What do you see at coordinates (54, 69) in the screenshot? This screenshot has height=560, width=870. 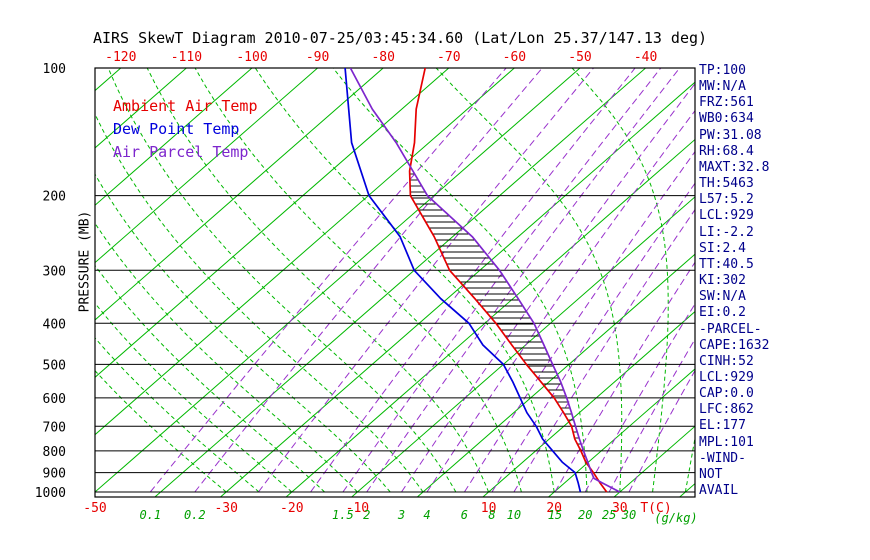 I see `pressure-tick-label: 100` at bounding box center [54, 69].